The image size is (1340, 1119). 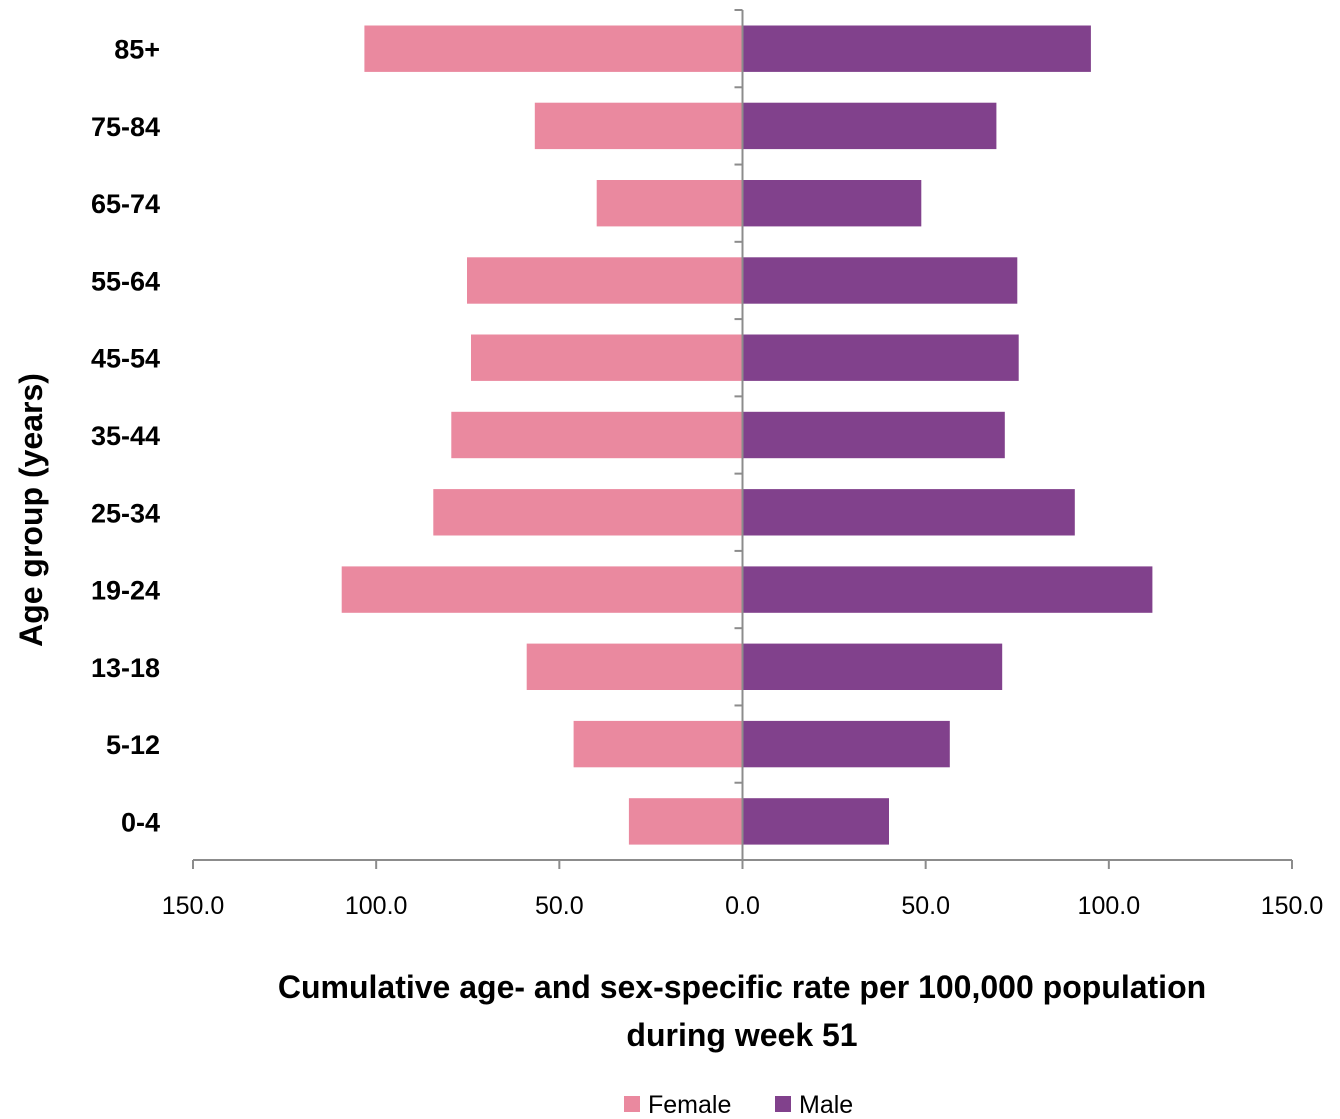 I want to click on bar-female-85+, so click(x=553, y=48).